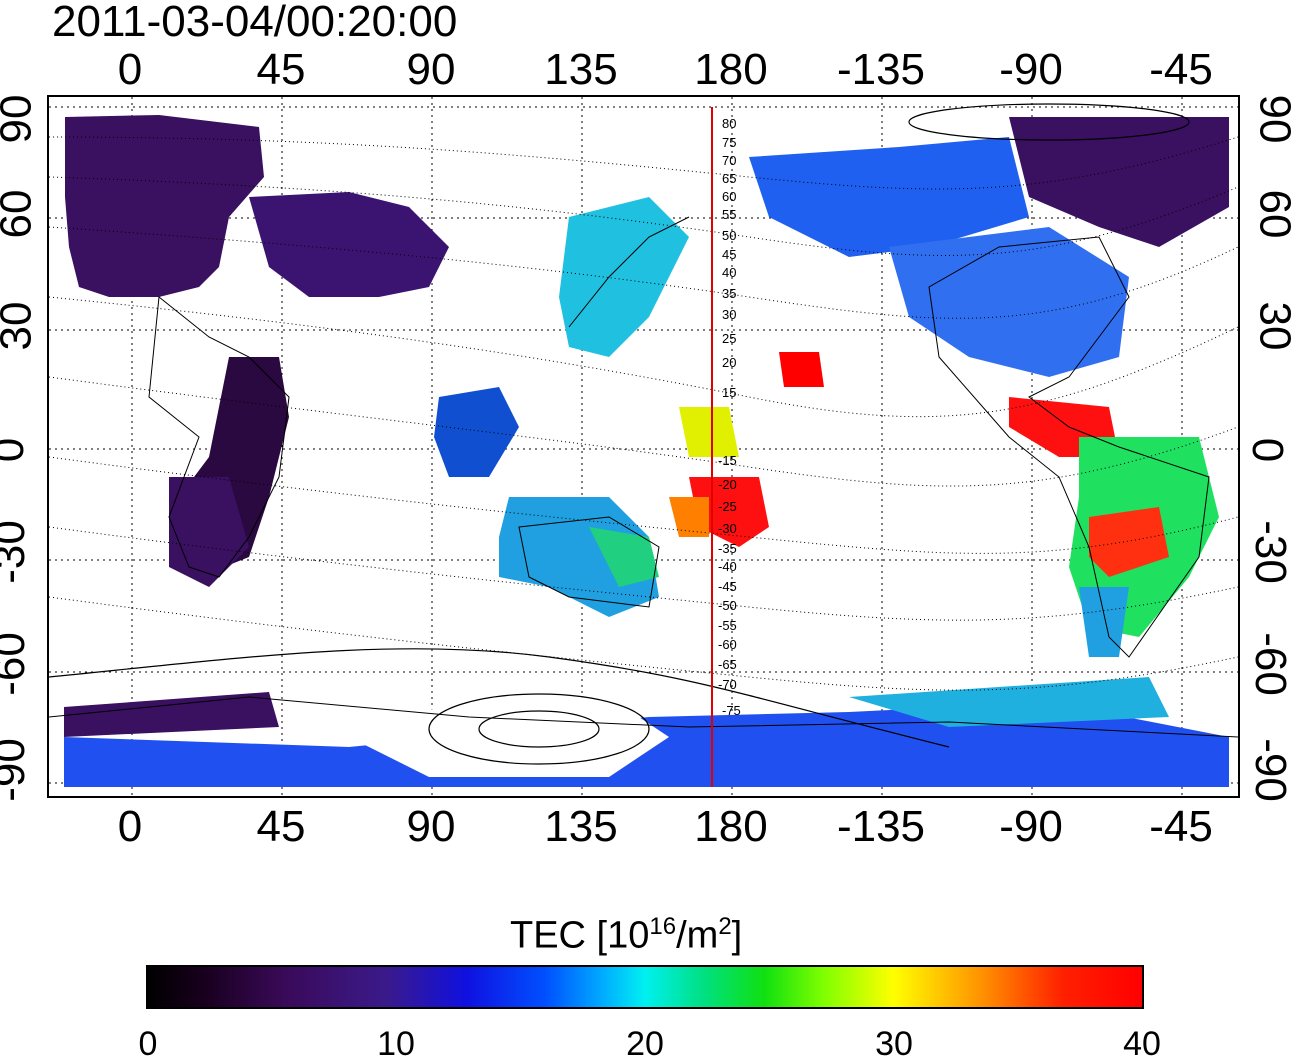 The image size is (1292, 1063). Describe the element at coordinates (130, 826) in the screenshot. I see `bottom-x-tick: 0` at that location.